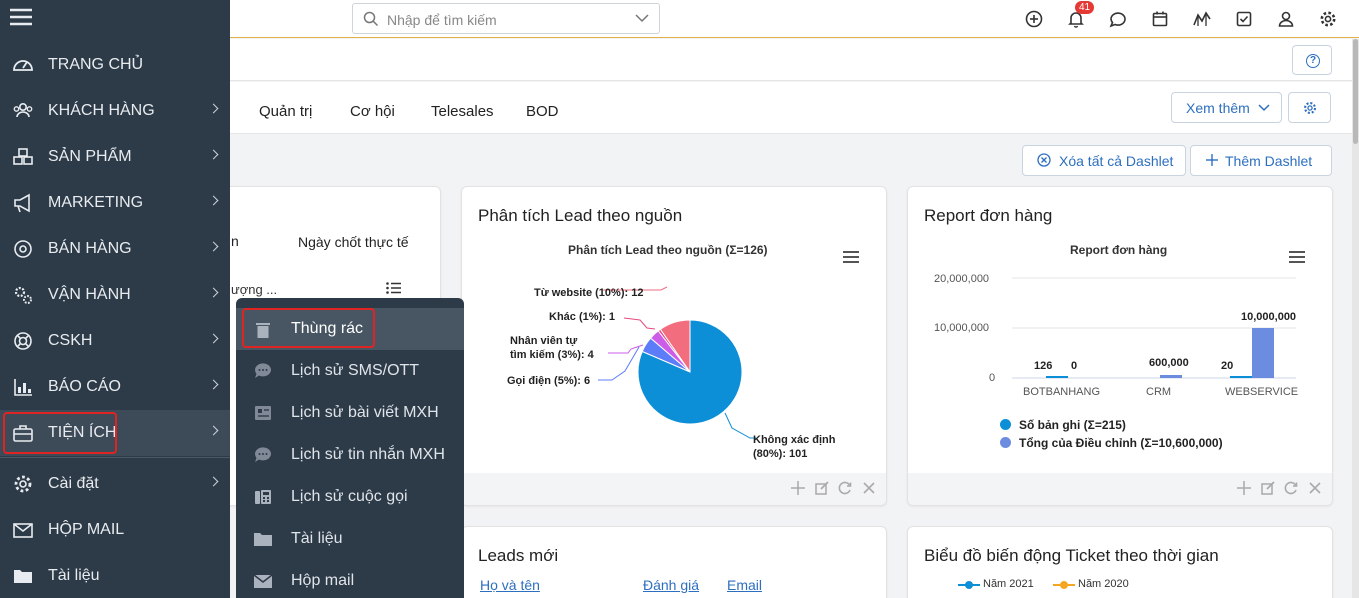 This screenshot has width=1359, height=598. Describe the element at coordinates (1309, 107) in the screenshot. I see `dashboard-settings-button` at that location.